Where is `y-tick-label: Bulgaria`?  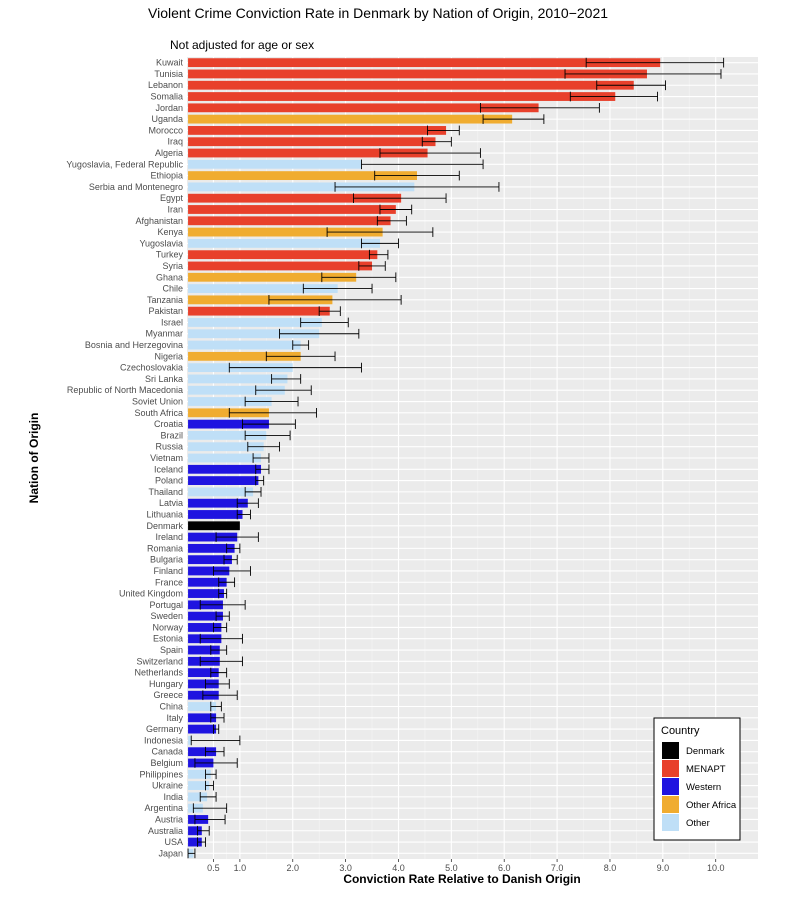 y-tick-label: Bulgaria is located at coordinates (166, 560).